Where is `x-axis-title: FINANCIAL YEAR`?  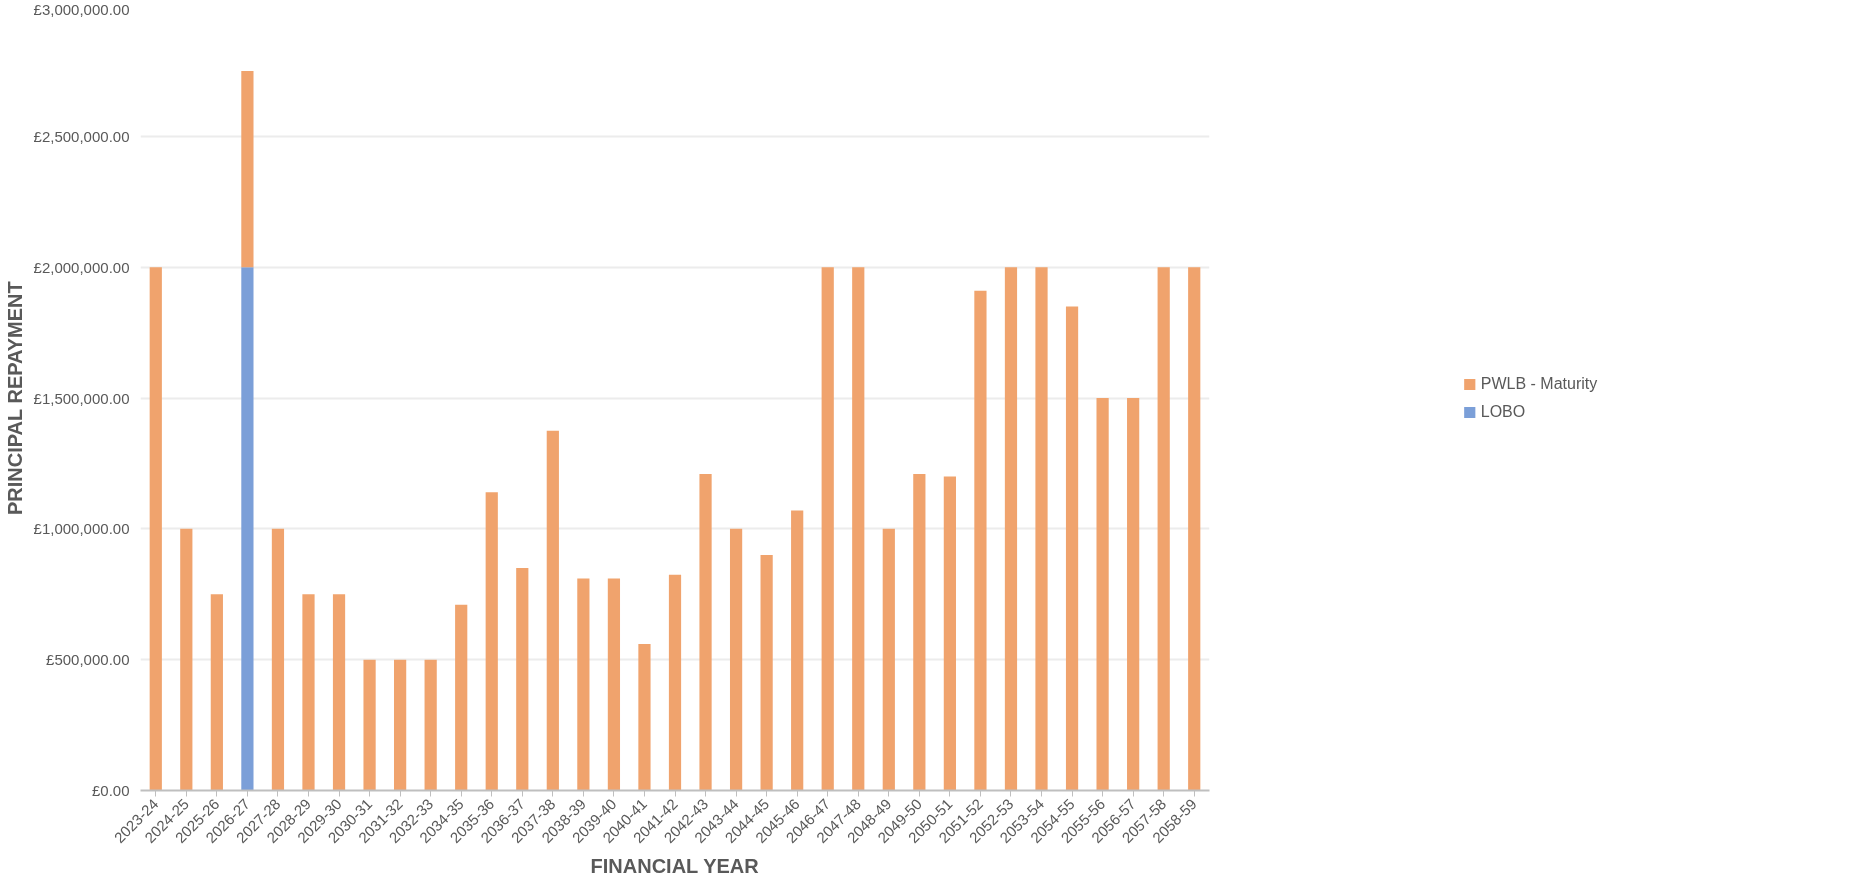
x-axis-title: FINANCIAL YEAR is located at coordinates (675, 866).